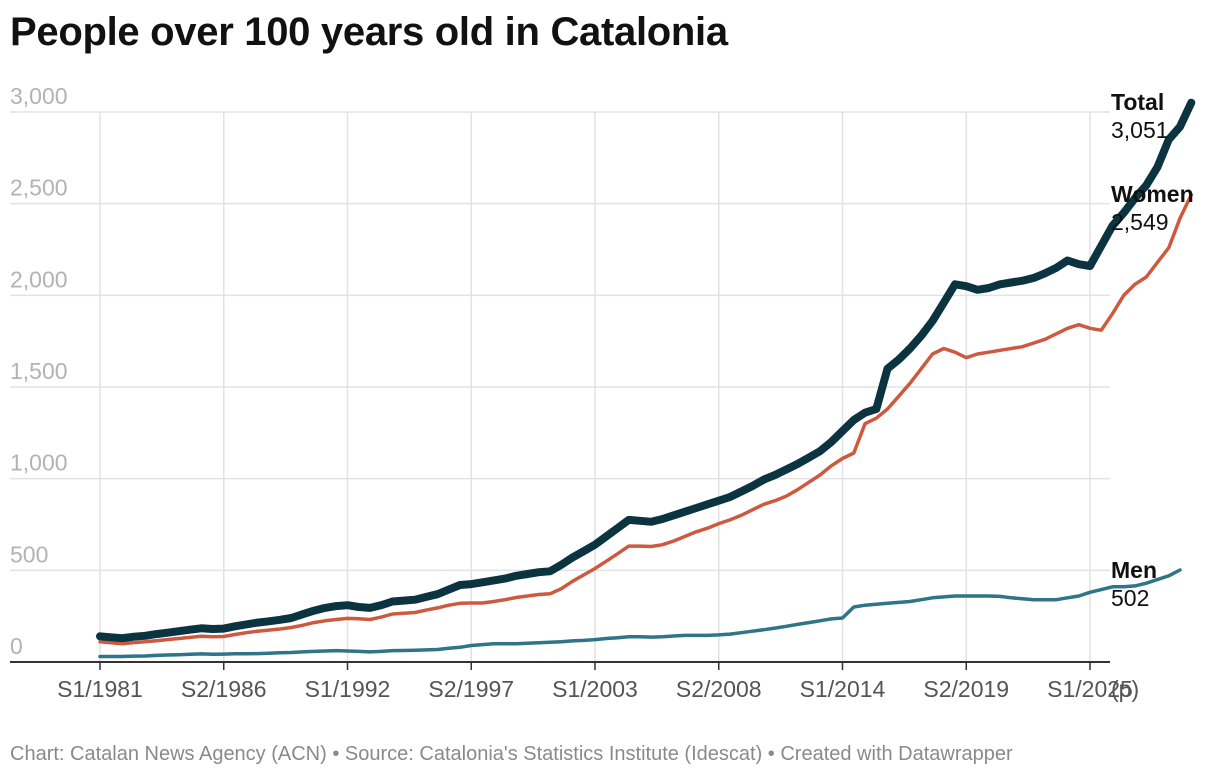 The width and height of the screenshot is (1220, 778). What do you see at coordinates (1140, 130) in the screenshot?
I see `series-value-total: 3,051` at bounding box center [1140, 130].